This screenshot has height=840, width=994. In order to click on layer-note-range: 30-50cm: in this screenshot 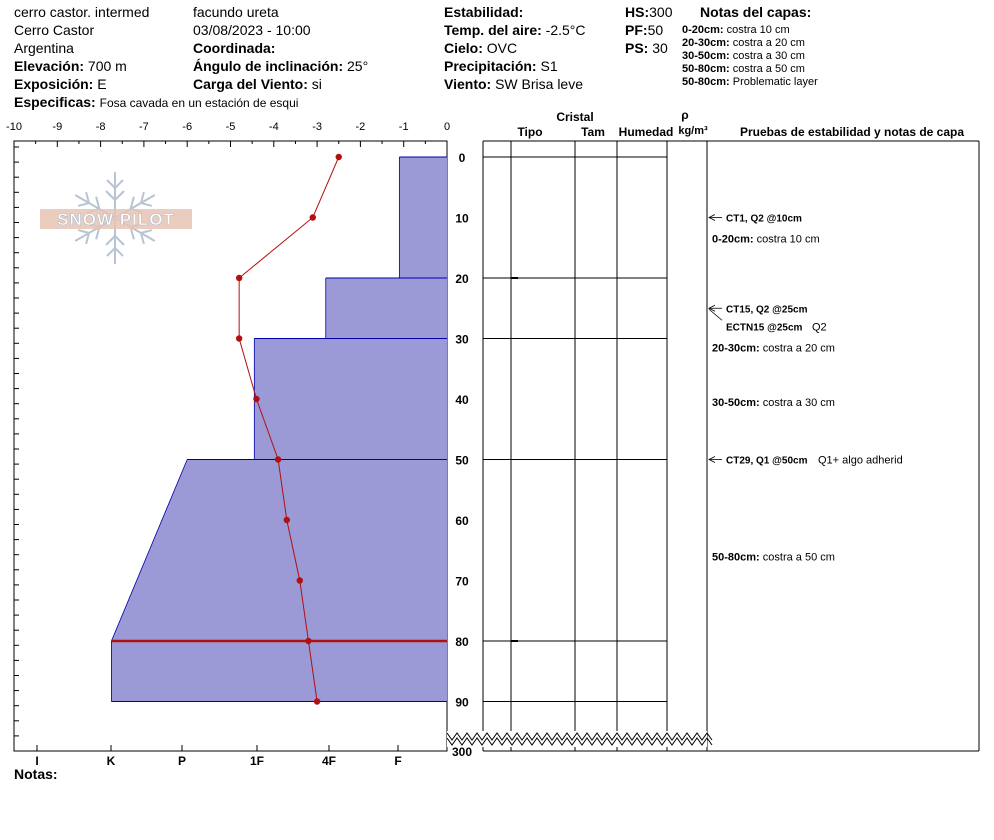, I will do `click(707, 56)`.